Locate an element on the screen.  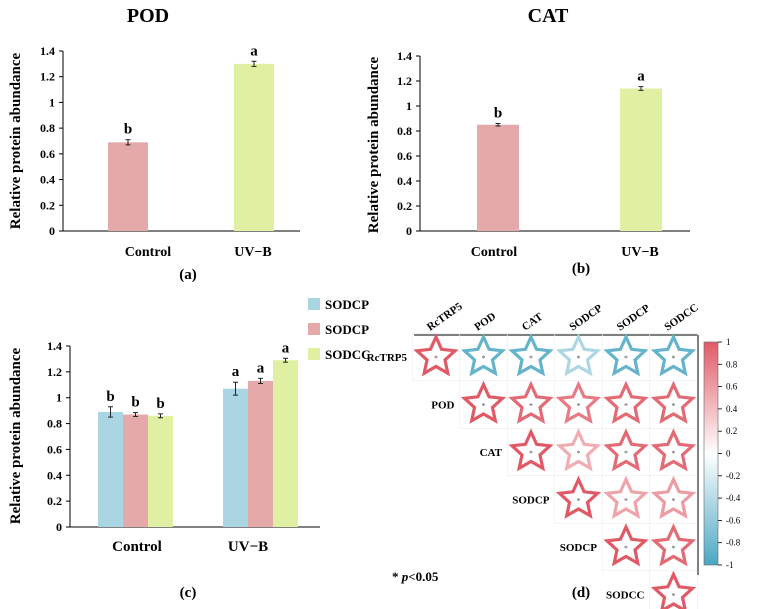
row-label: CAT is located at coordinates (491, 453).